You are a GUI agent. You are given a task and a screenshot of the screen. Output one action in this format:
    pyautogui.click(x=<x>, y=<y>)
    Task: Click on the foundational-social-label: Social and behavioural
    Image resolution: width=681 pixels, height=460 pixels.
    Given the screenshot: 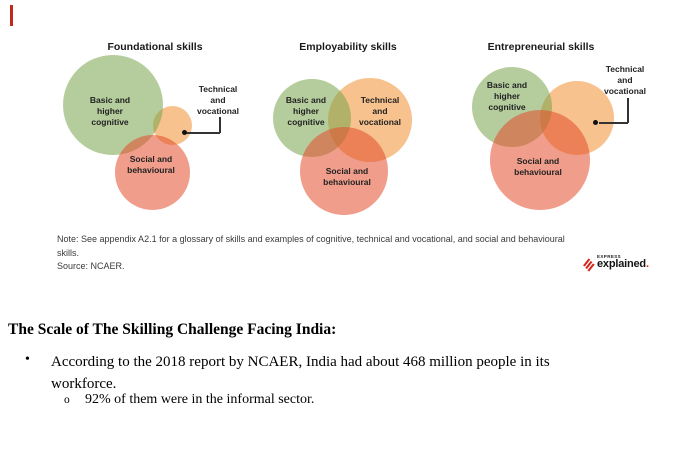 What is the action you would take?
    pyautogui.click(x=151, y=164)
    